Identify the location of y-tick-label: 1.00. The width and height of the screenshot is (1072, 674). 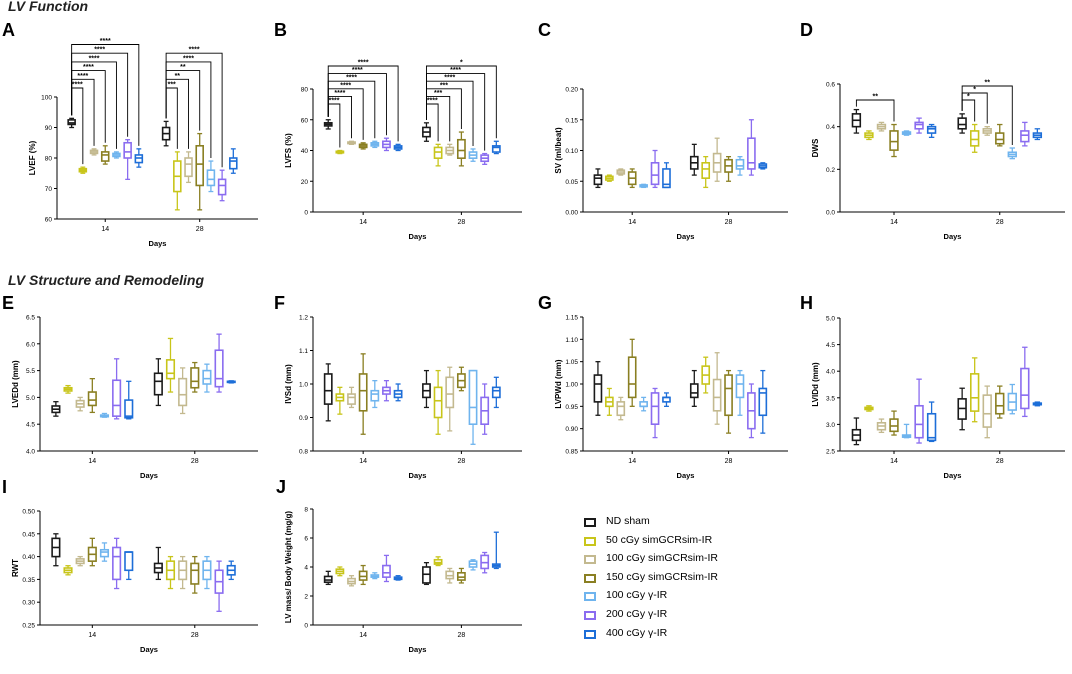
(571, 385).